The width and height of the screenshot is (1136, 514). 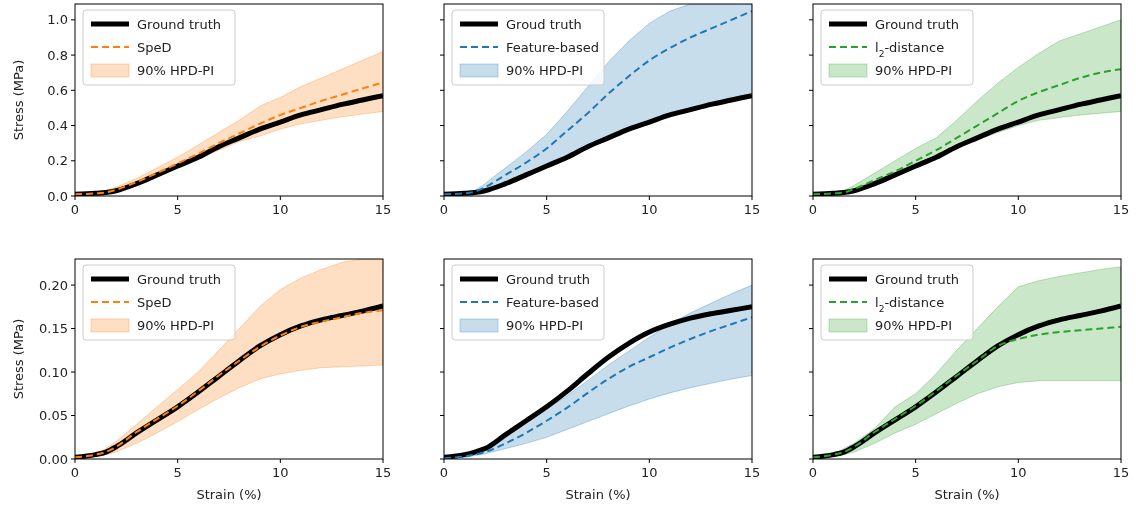 I want to click on y-tick-label: 0.15, so click(x=53, y=329).